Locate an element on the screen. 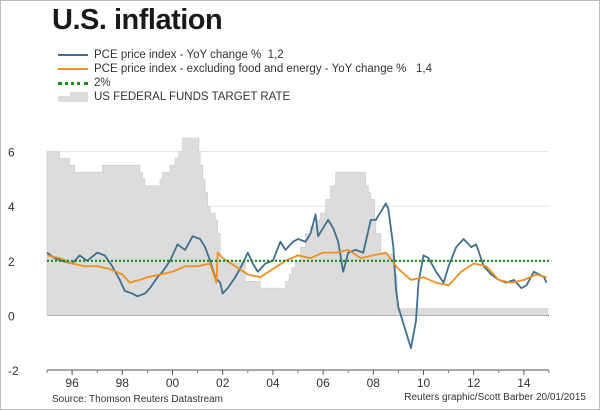 The width and height of the screenshot is (600, 410). x-tick-label: 98 is located at coordinates (123, 383).